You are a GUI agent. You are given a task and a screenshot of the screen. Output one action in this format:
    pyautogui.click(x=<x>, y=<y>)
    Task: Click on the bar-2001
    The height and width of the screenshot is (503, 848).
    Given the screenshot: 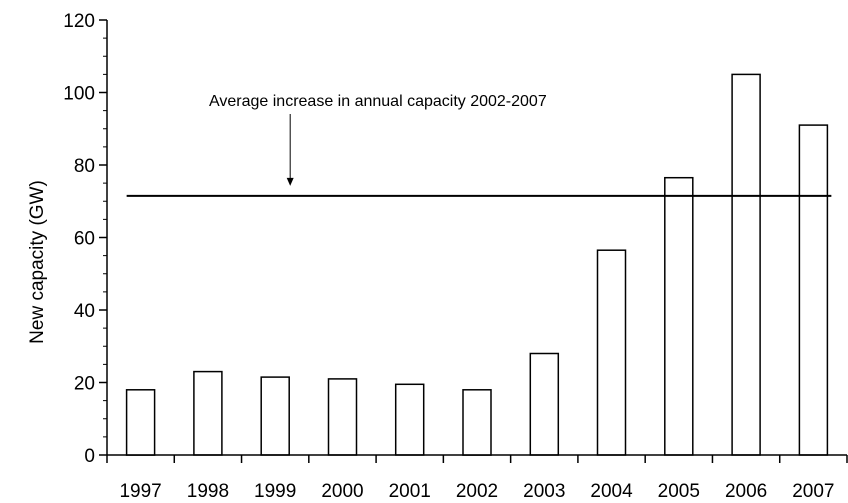 What is the action you would take?
    pyautogui.click(x=409, y=419)
    